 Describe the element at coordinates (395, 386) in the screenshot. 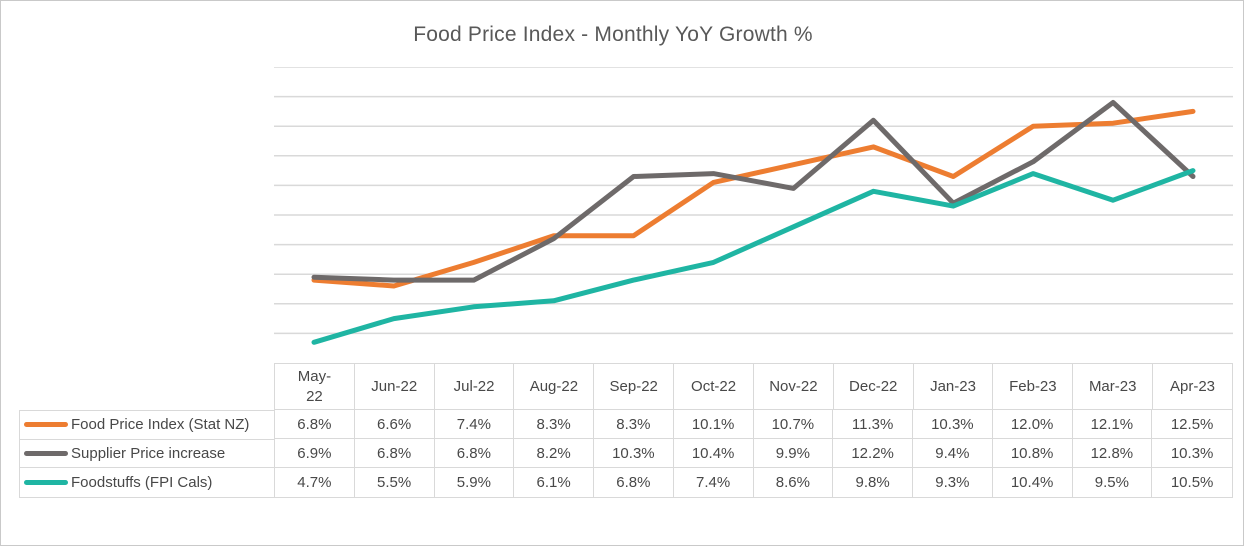

I see `column-header-jun-22: Jun-22` at that location.